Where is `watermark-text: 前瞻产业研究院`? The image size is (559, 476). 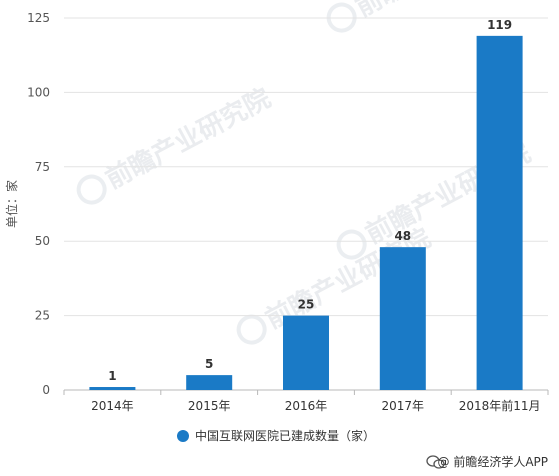 watermark-text: 前瞻产业研究院 is located at coordinates (187, 138).